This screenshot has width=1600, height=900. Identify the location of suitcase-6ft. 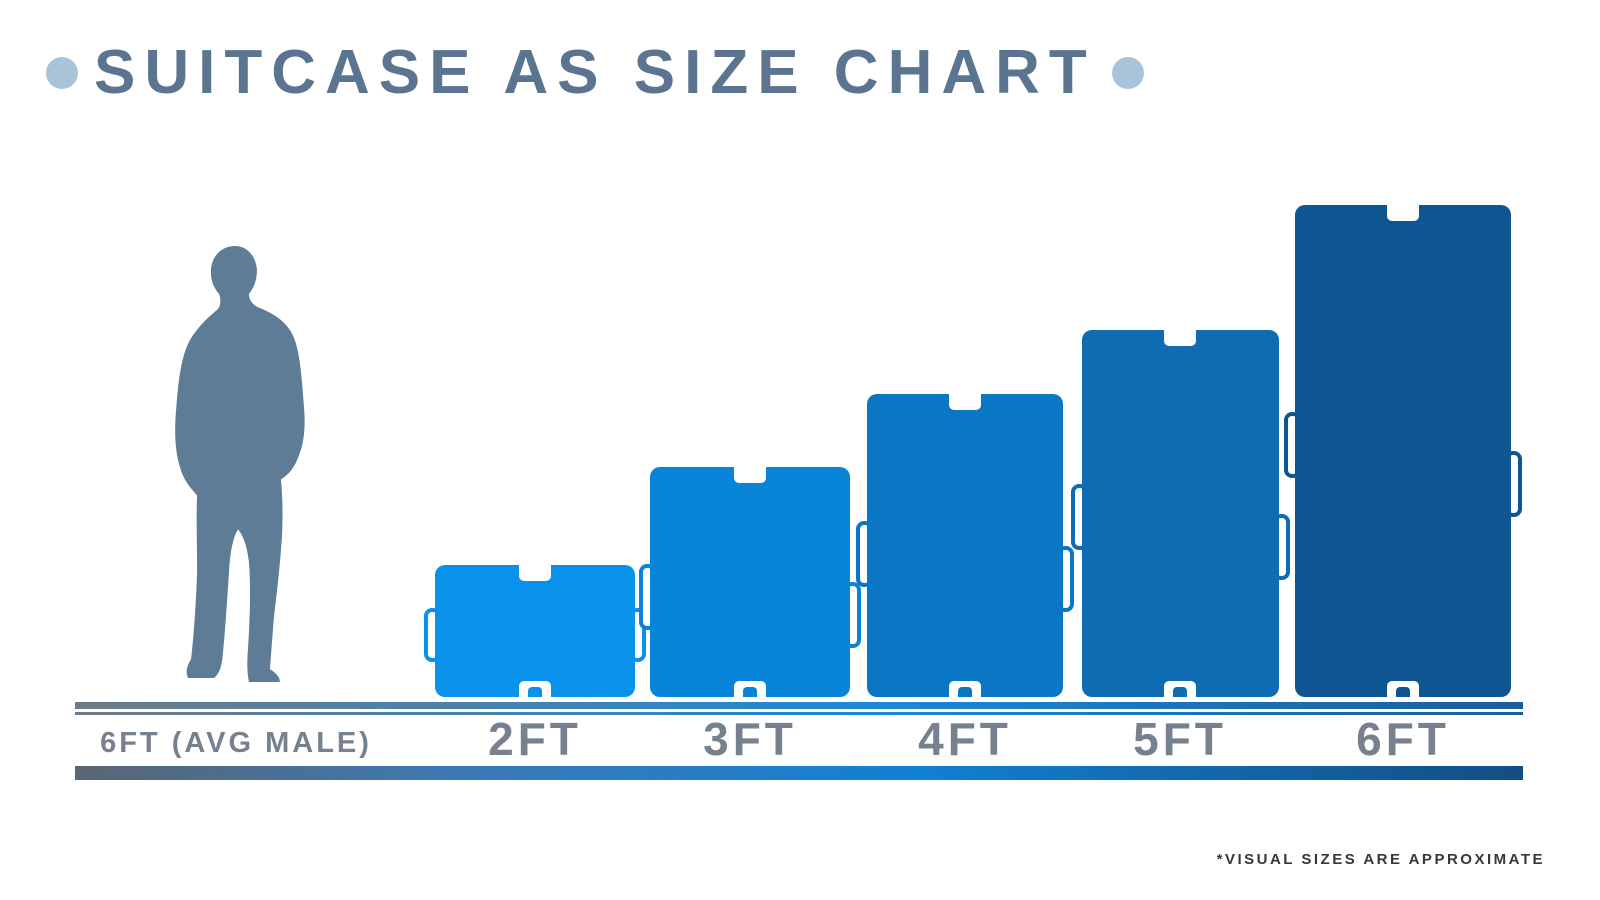
(1403, 451).